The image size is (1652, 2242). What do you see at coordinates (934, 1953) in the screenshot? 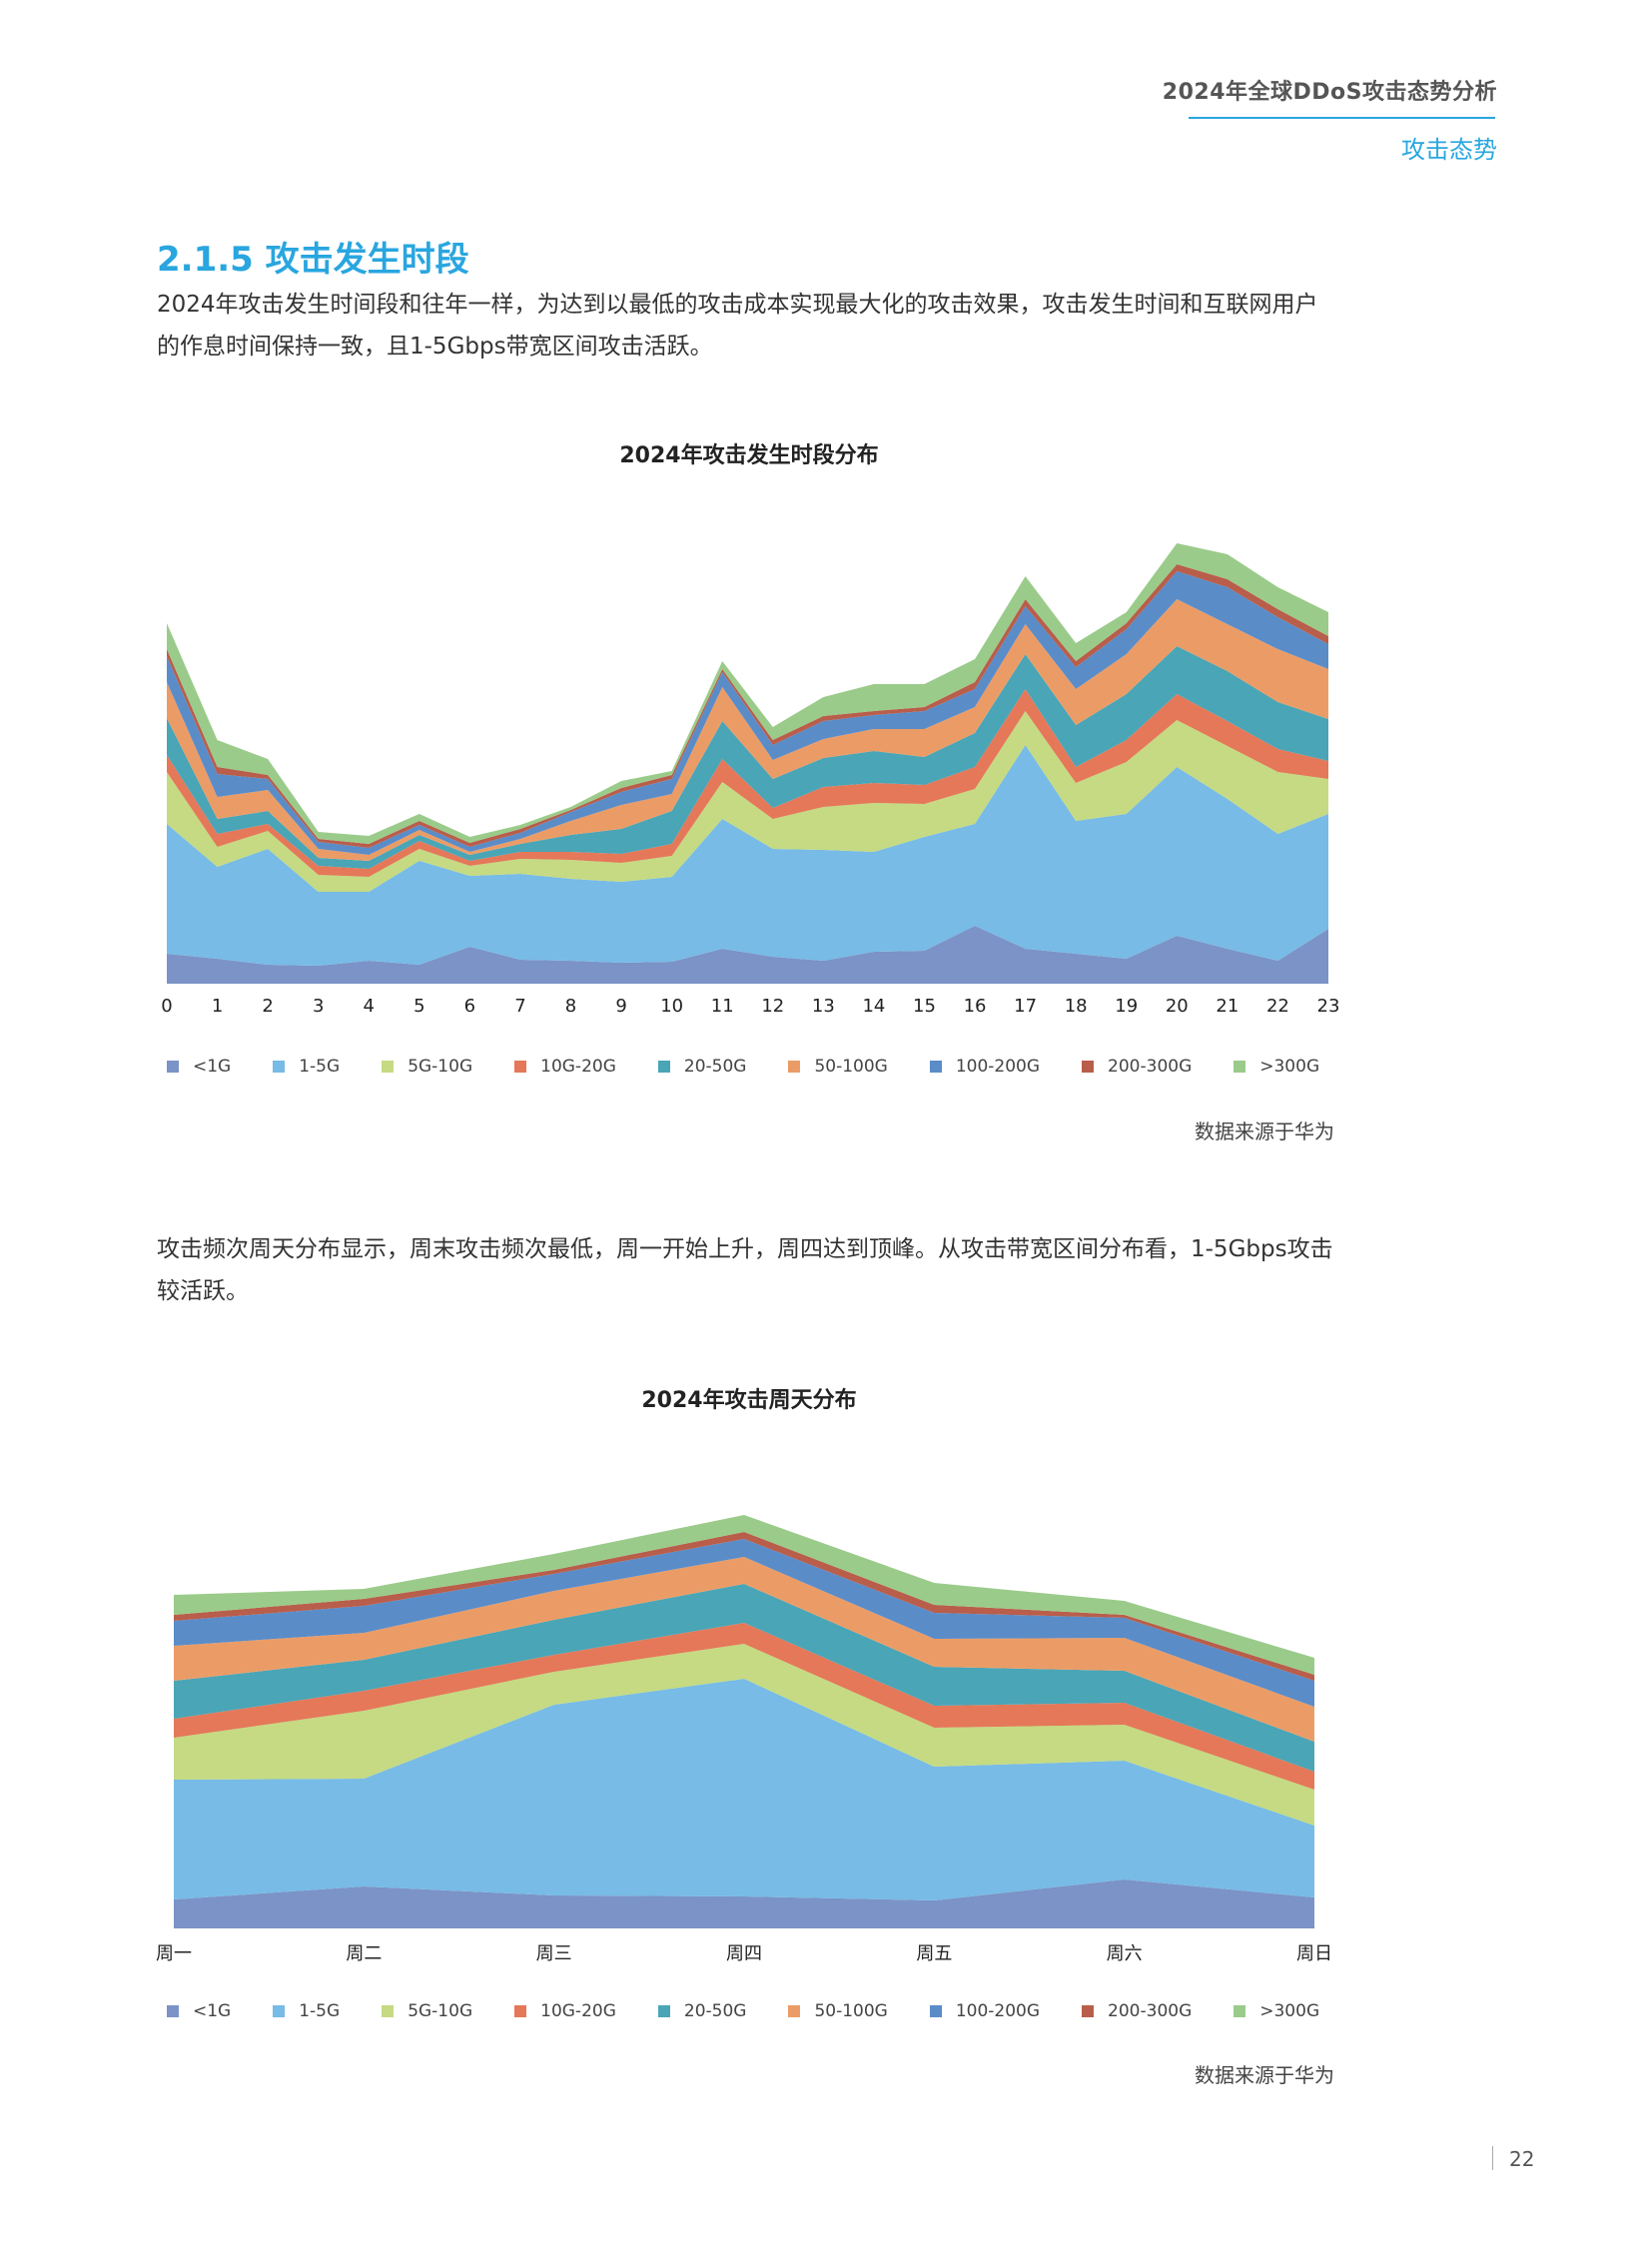
I see `x-tick-label: 周五` at bounding box center [934, 1953].